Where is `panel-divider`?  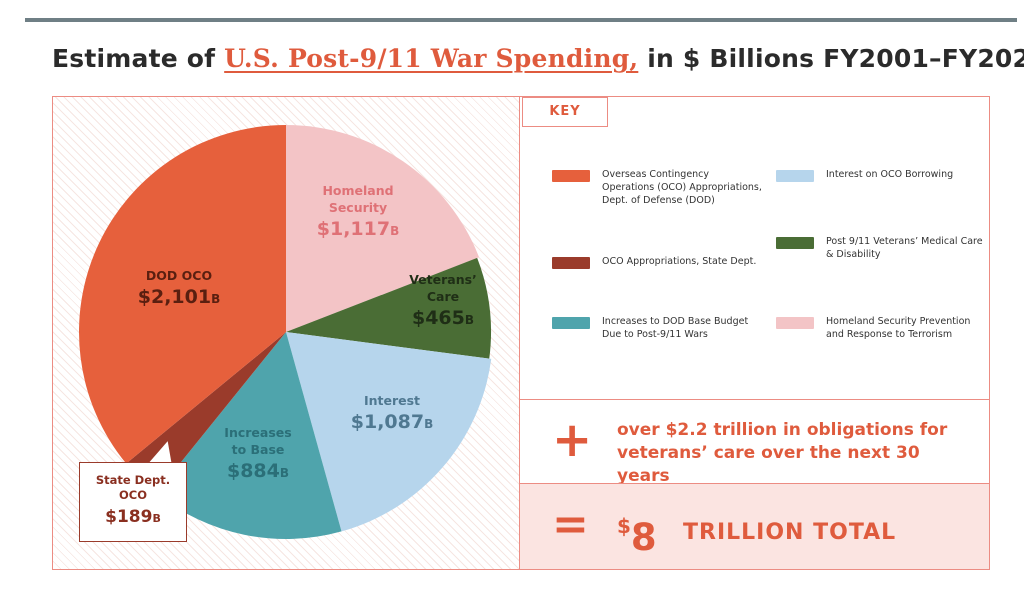 panel-divider is located at coordinates (519, 333).